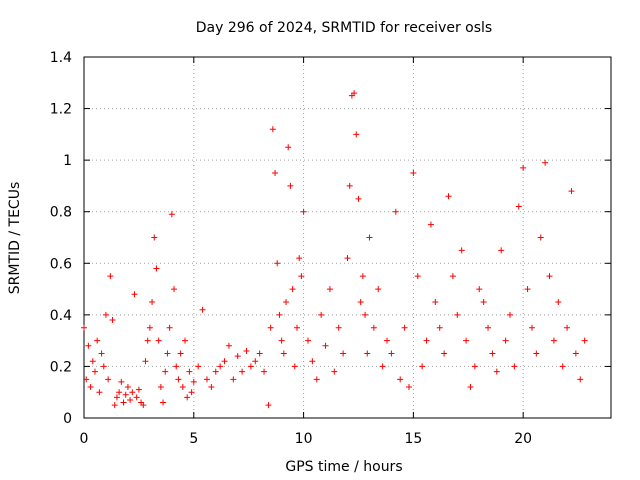  Describe the element at coordinates (67, 161) in the screenshot. I see `y-tick-label: 1` at that location.